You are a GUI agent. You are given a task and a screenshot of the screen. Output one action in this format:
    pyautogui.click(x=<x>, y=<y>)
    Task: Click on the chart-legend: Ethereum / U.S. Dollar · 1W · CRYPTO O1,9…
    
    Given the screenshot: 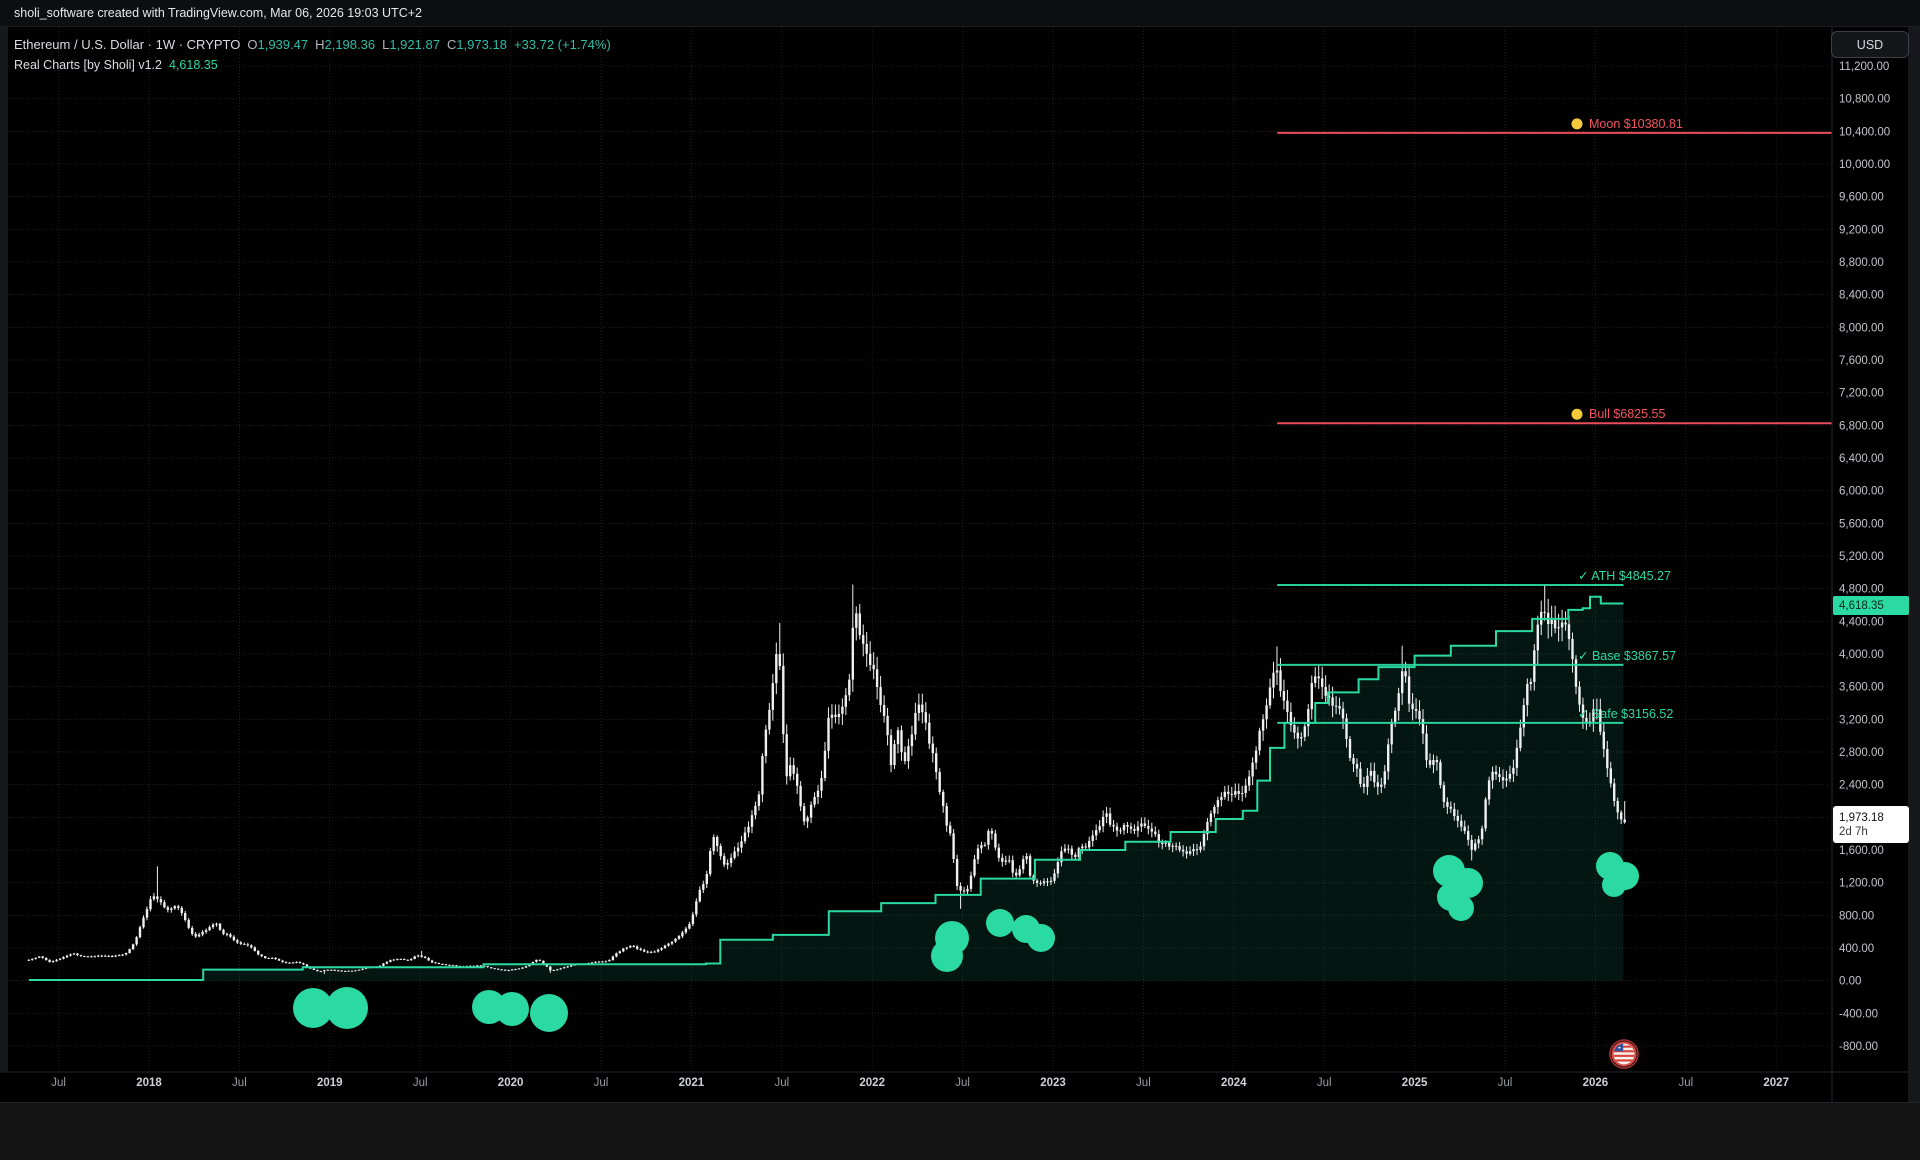 What is the action you would take?
    pyautogui.click(x=312, y=55)
    